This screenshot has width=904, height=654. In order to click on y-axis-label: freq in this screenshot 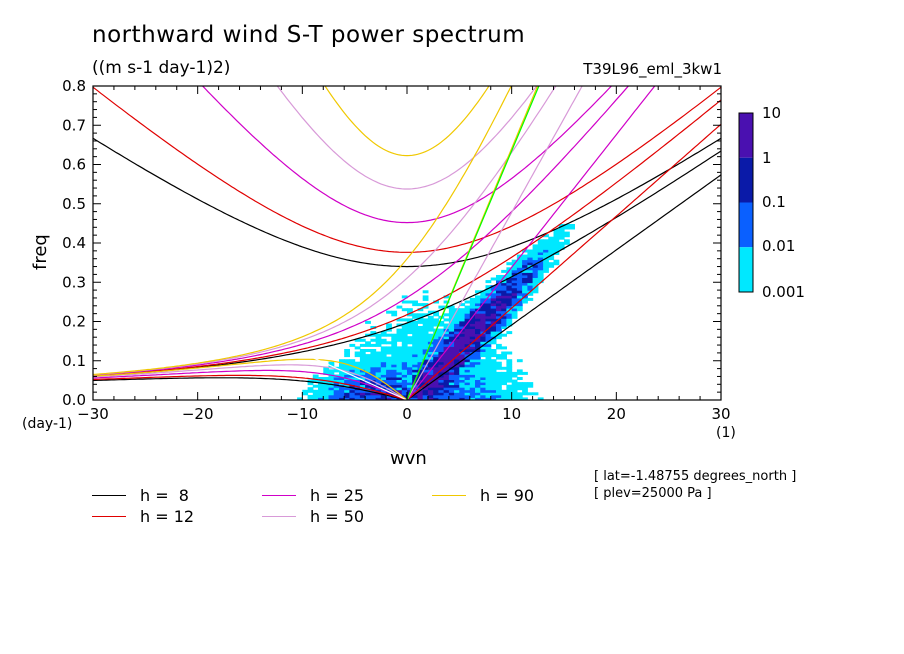, I will do `click(40, 252)`.